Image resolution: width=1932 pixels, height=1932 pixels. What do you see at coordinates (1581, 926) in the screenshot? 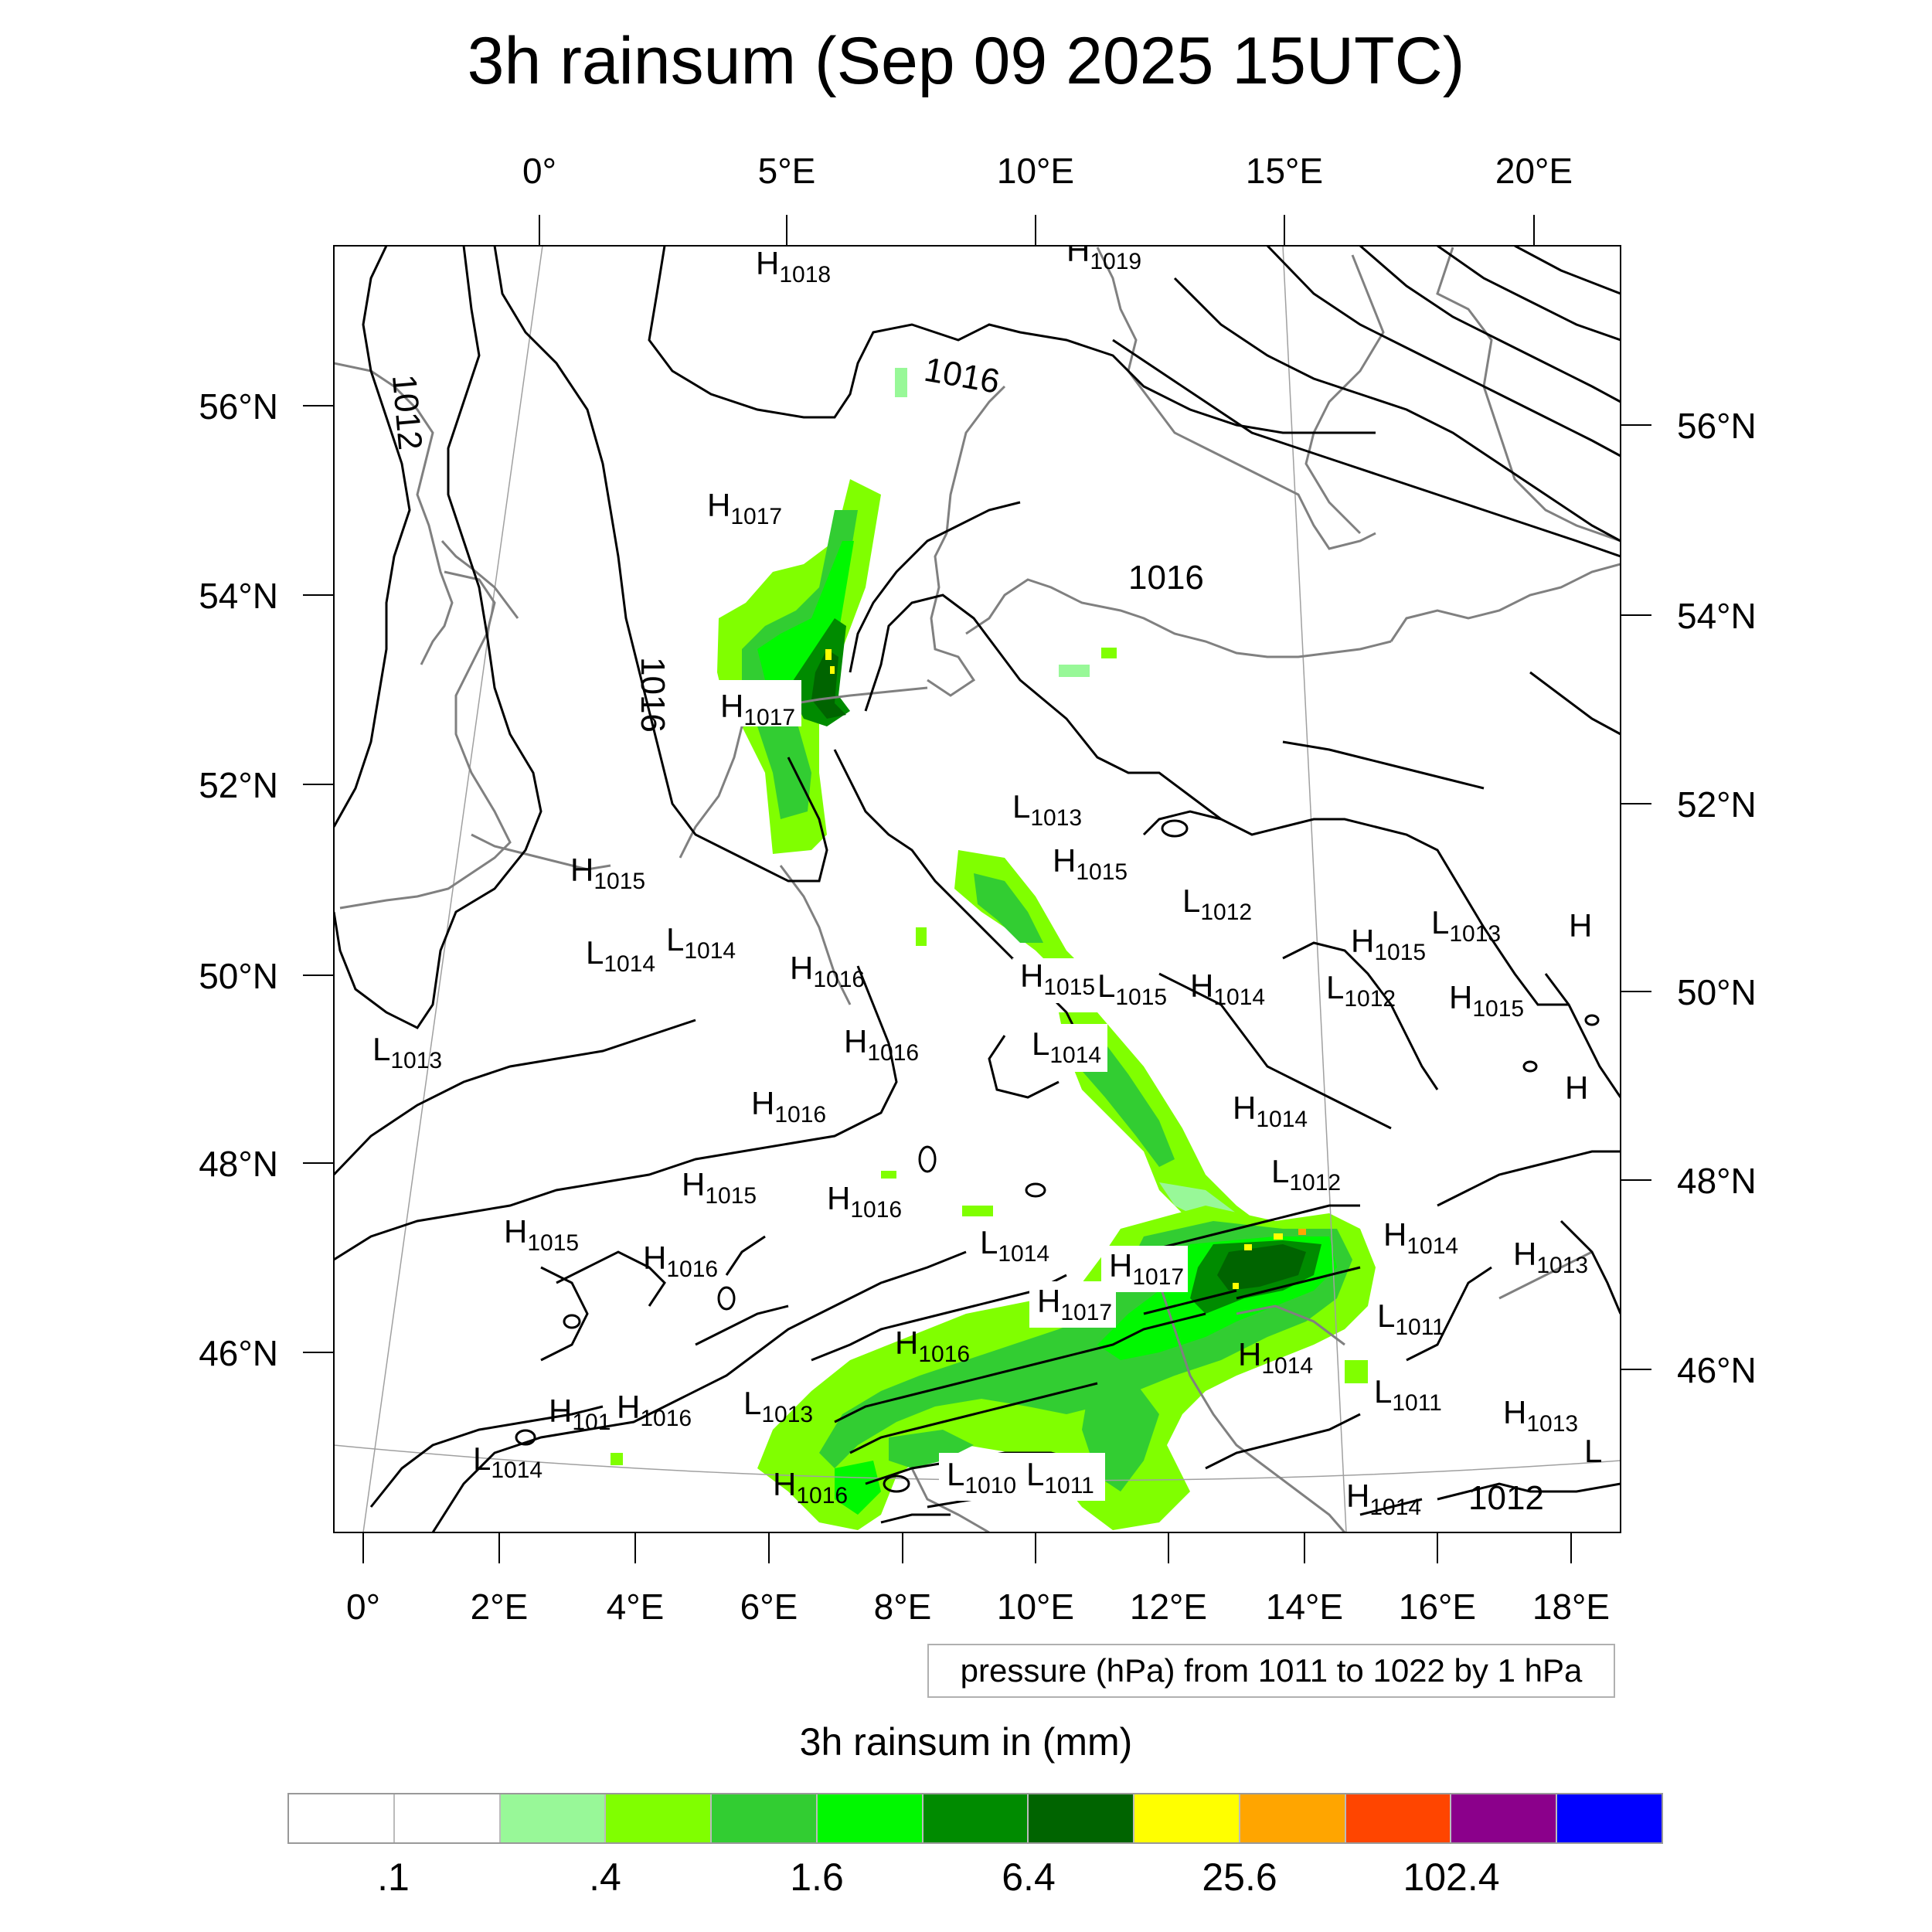
I see `pressure-center: H` at bounding box center [1581, 926].